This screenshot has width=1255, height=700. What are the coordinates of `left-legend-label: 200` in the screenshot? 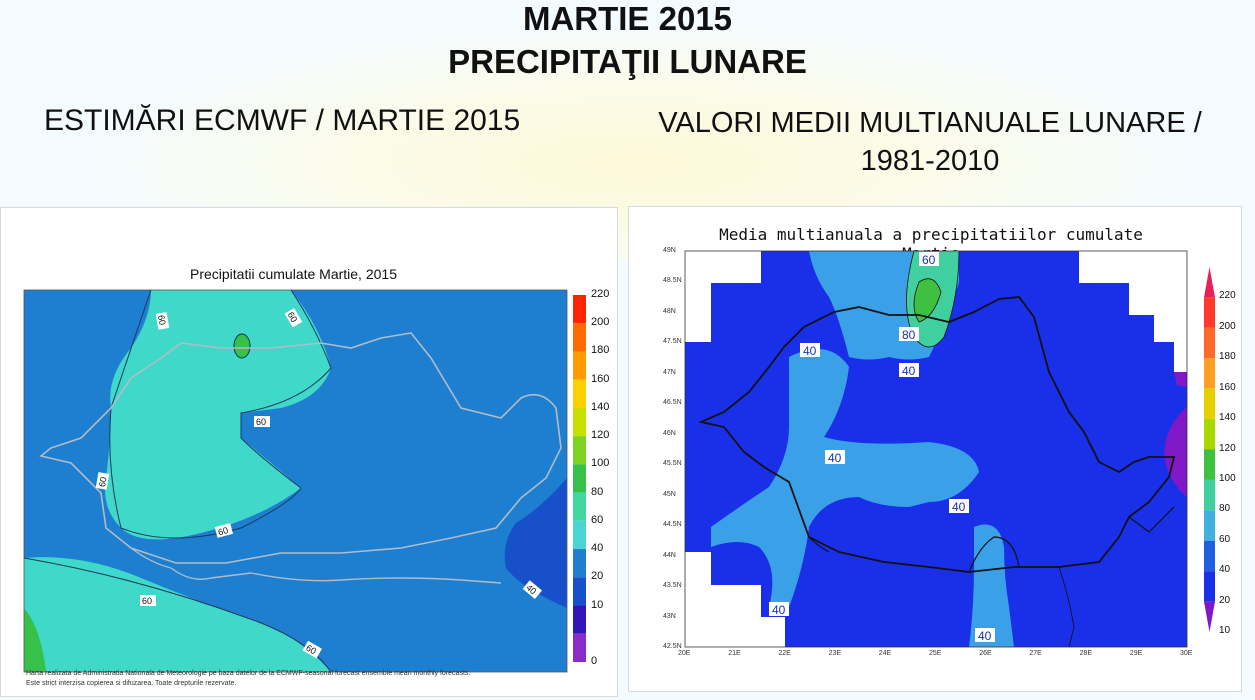 It's located at (600, 322).